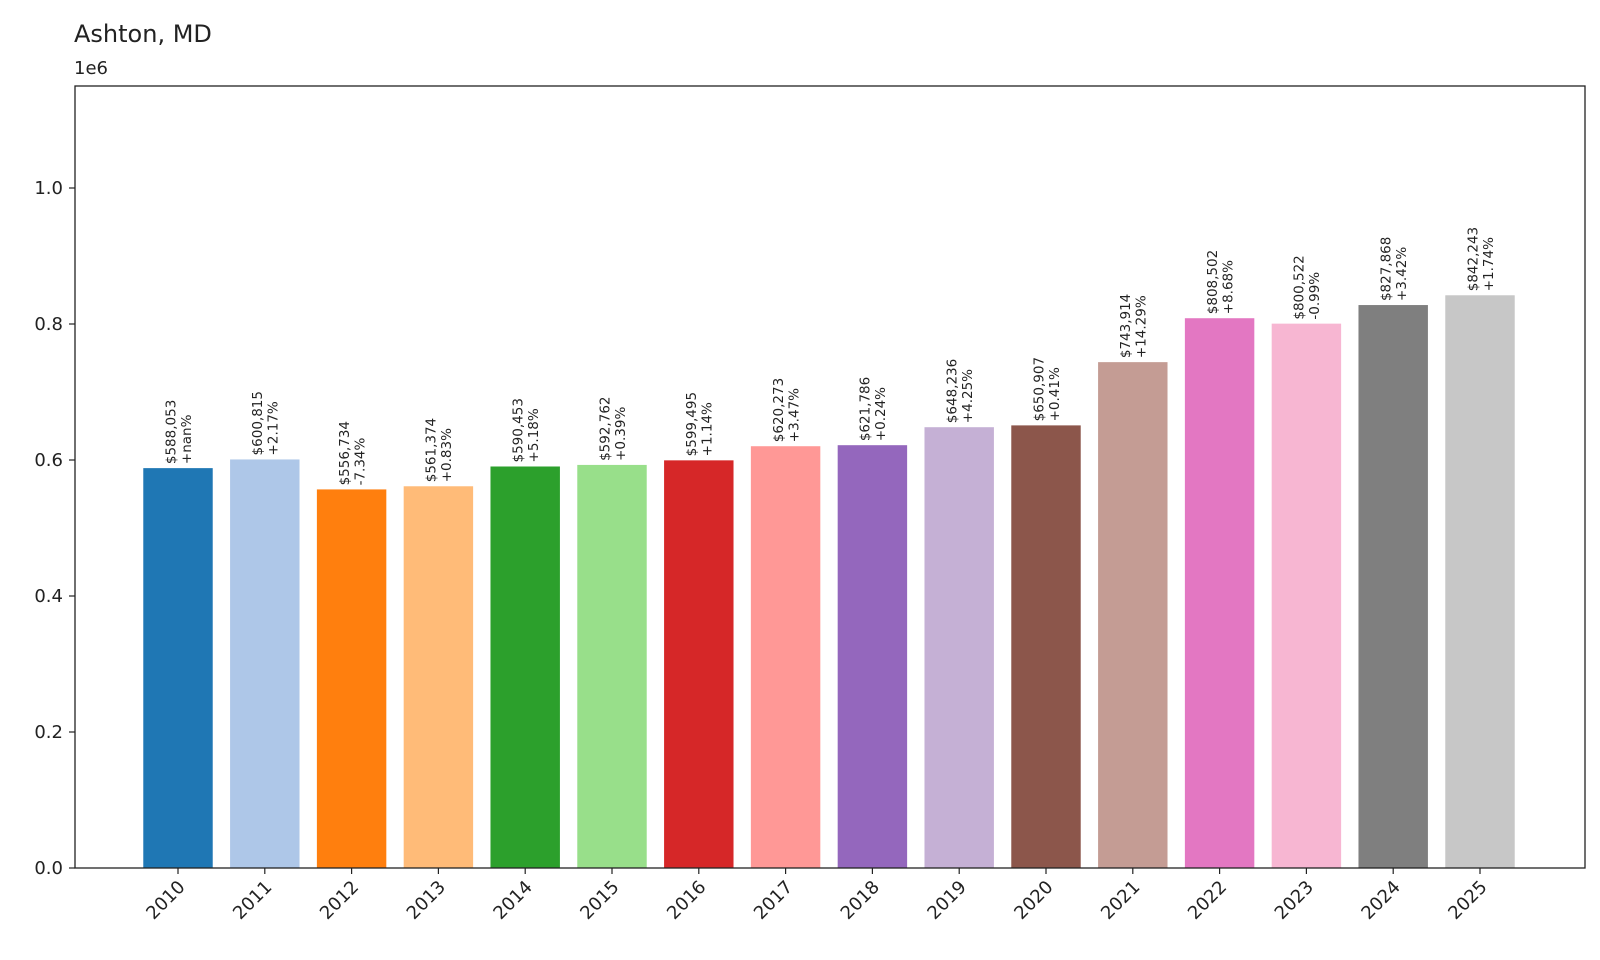  Describe the element at coordinates (266, 423) in the screenshot. I see `value-label-2011: $600,815+2.17%` at that location.